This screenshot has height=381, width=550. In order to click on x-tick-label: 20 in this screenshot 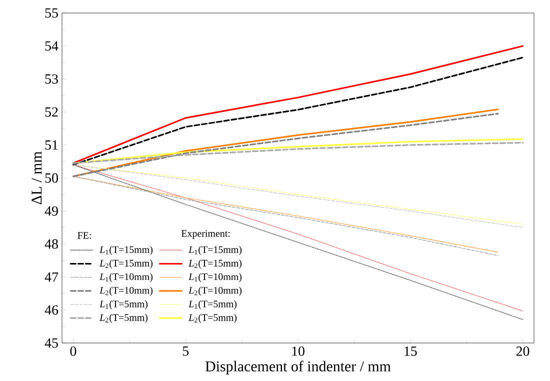, I will do `click(523, 351)`.